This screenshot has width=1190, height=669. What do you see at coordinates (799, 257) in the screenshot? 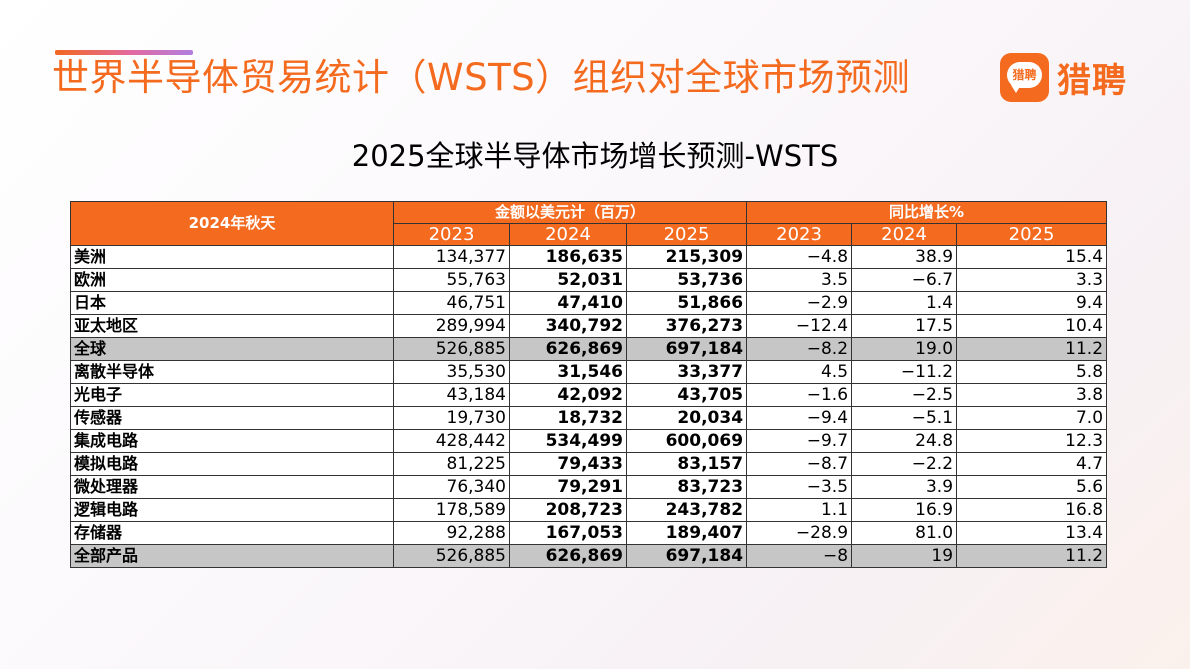
I see `table-cell: −4.8` at bounding box center [799, 257].